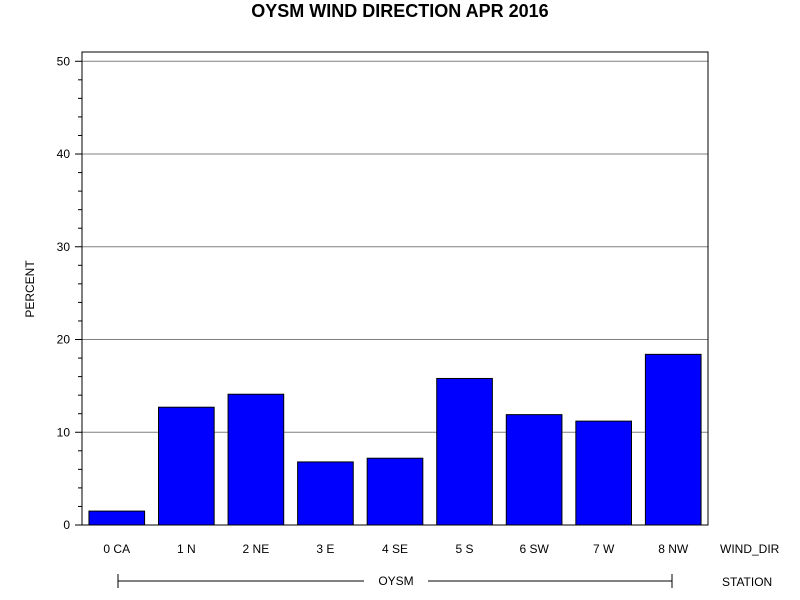  I want to click on y-axis-label: PERCENT, so click(30, 289).